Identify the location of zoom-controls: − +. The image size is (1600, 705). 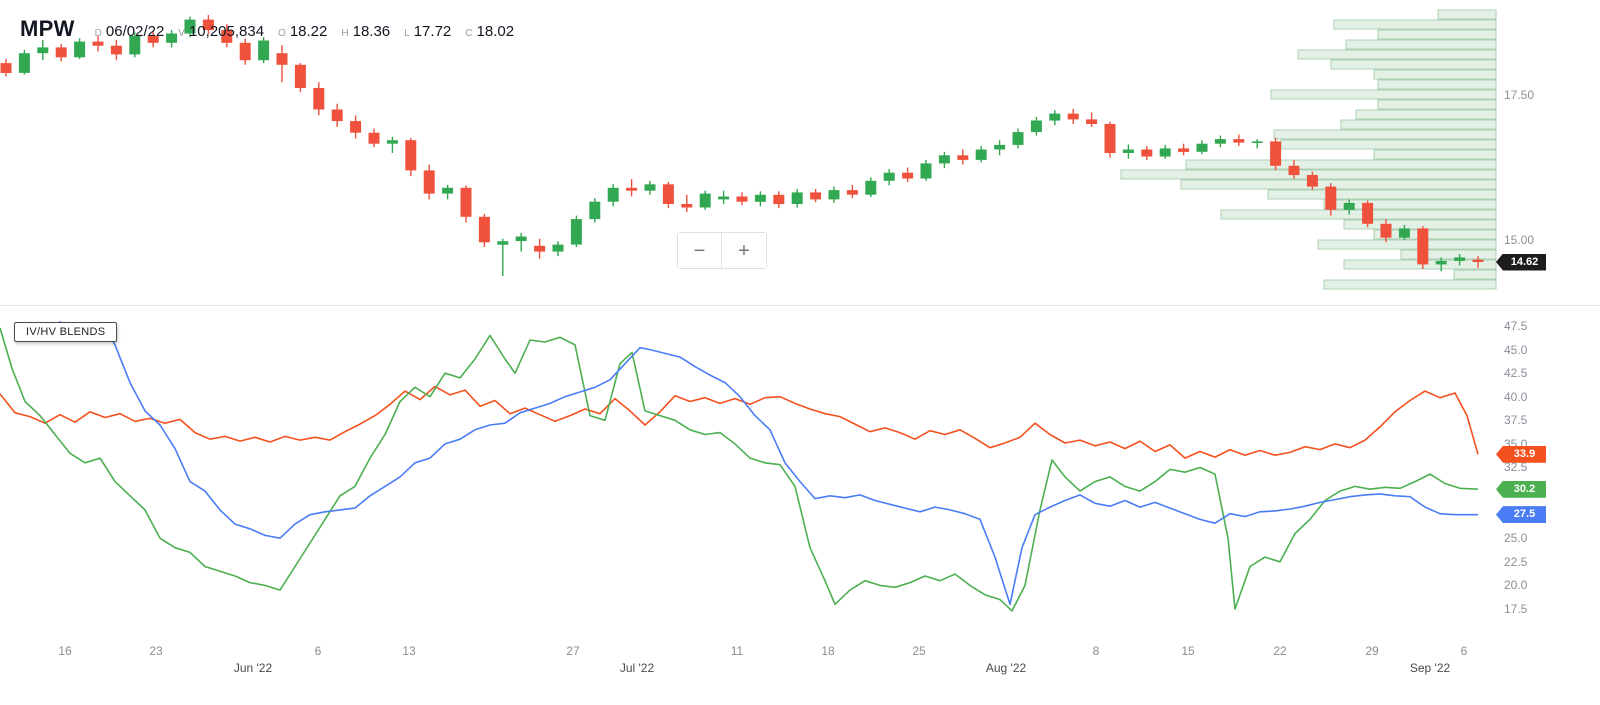
(722, 250).